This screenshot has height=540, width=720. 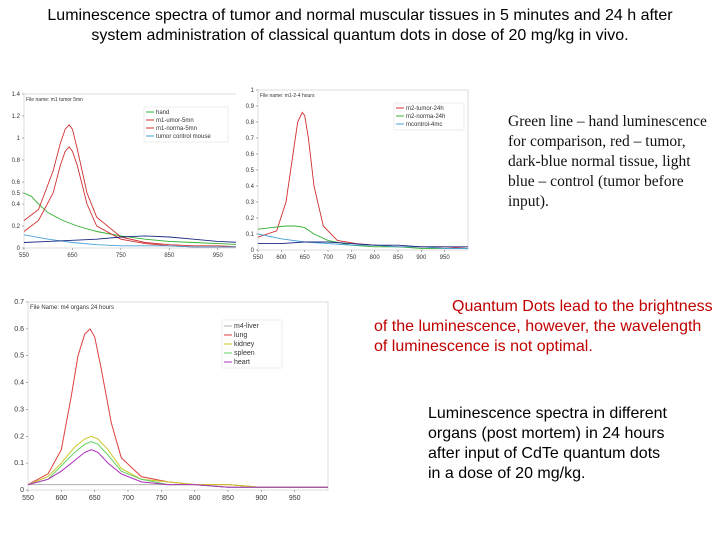 I want to click on legend-entry: m4-liver, so click(x=247, y=326).